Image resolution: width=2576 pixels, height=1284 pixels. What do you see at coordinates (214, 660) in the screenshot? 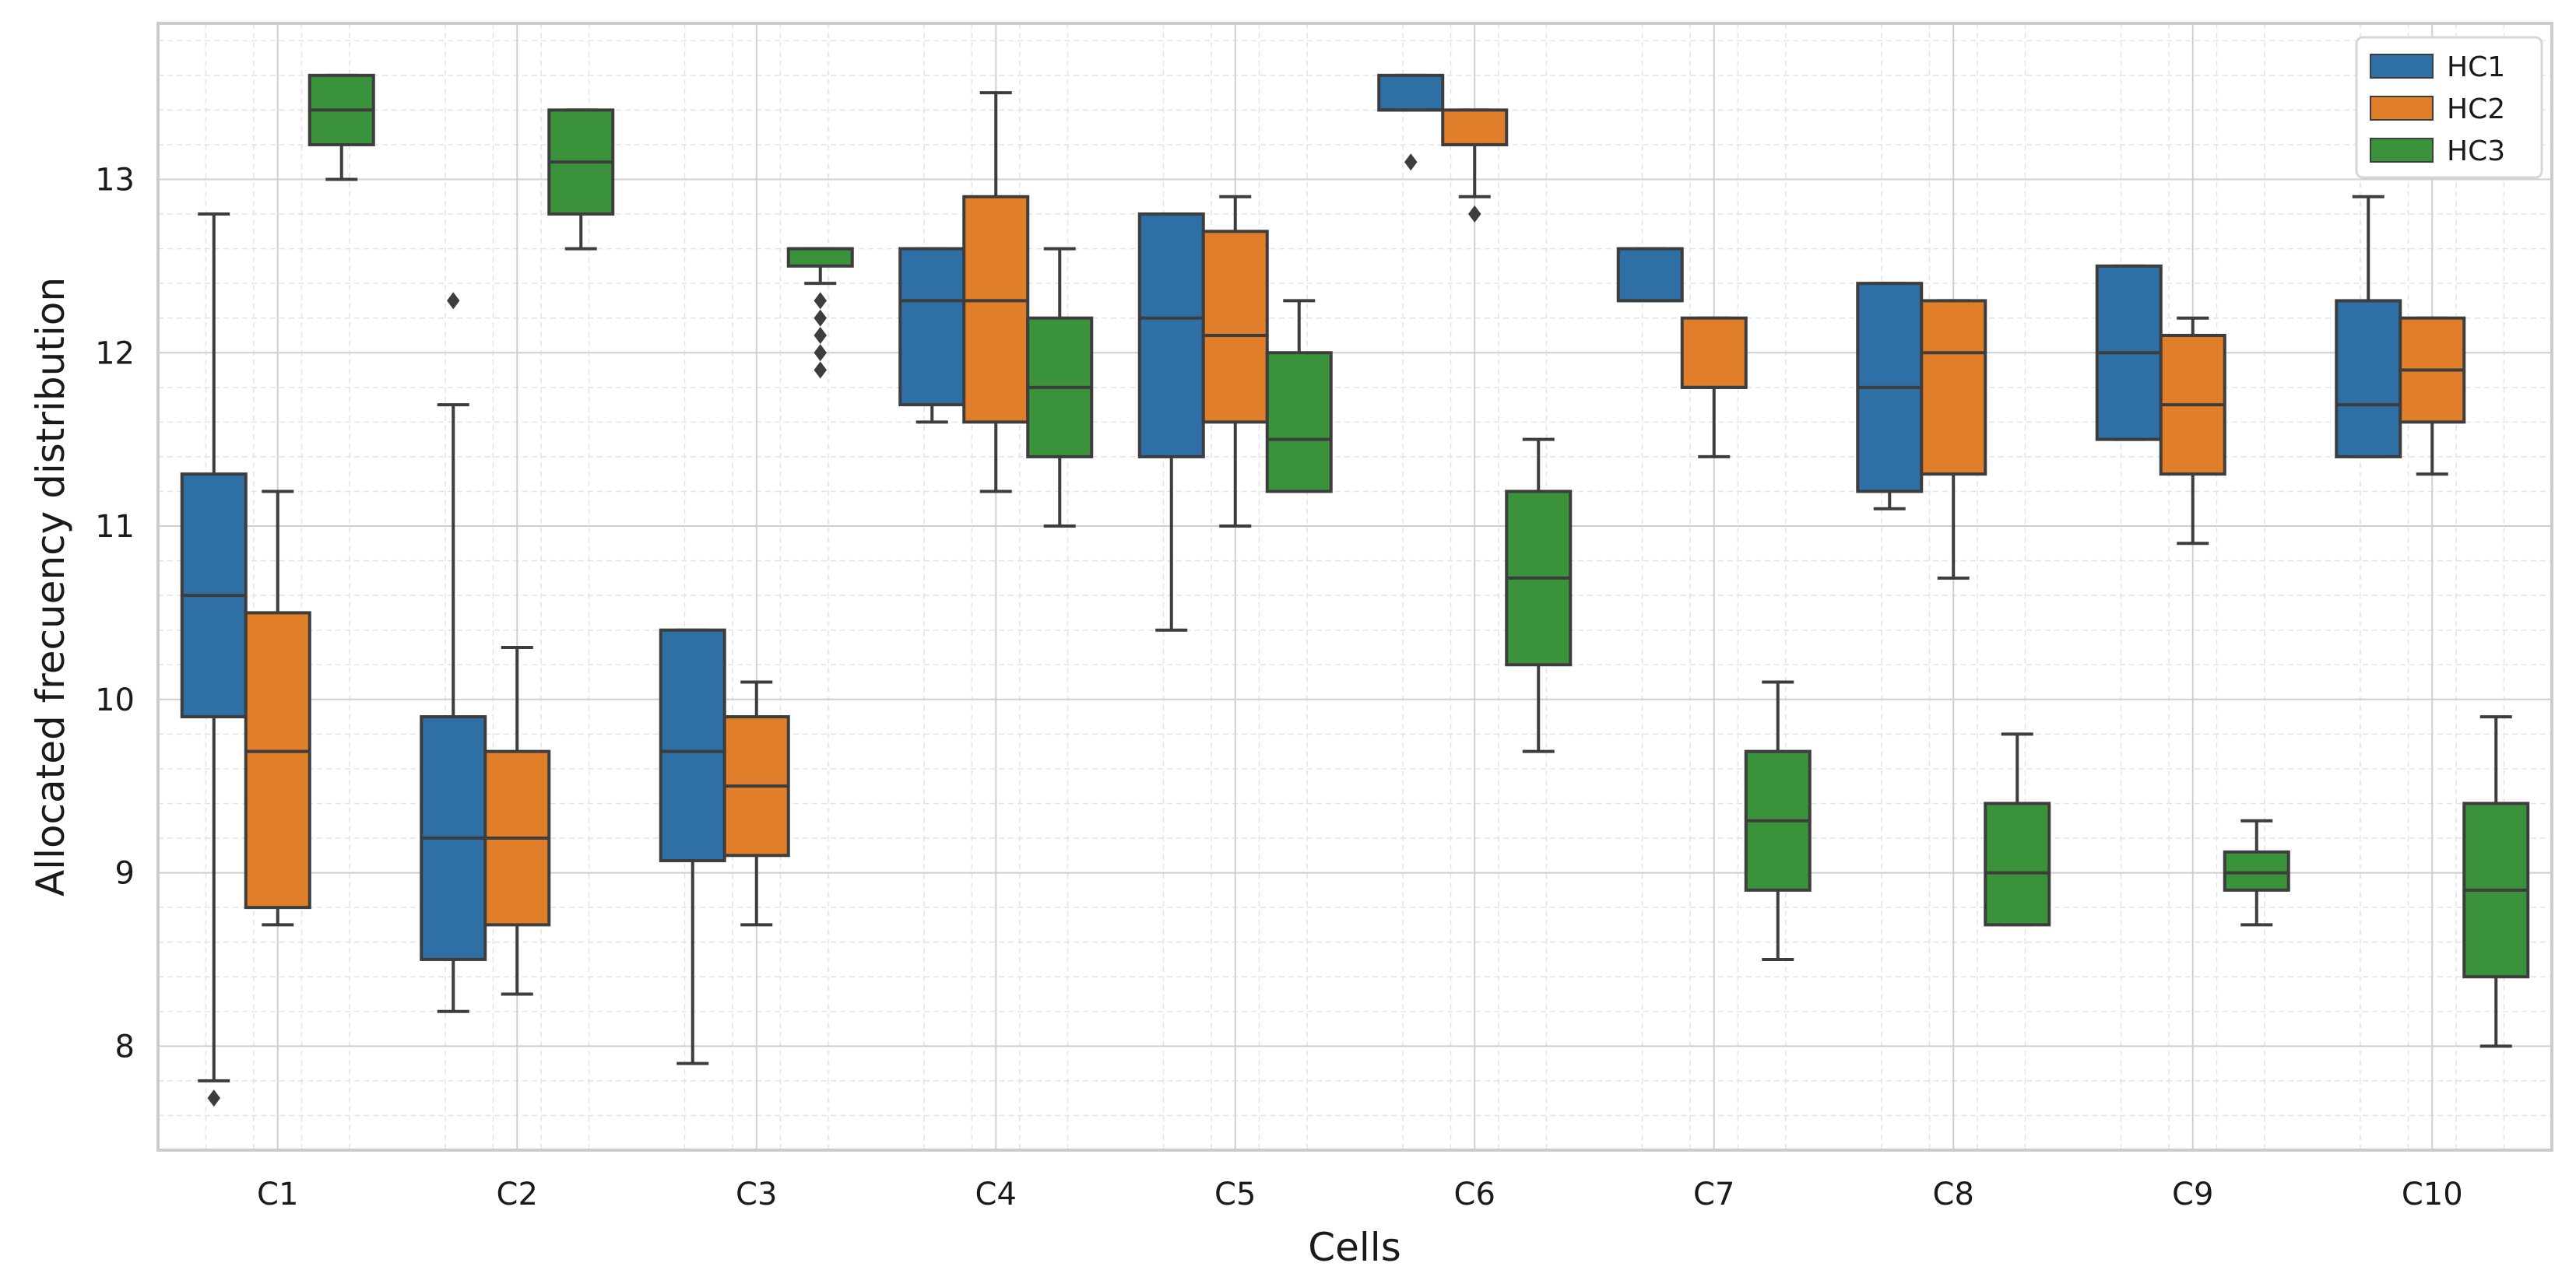
I see `box-hc1-c1` at bounding box center [214, 660].